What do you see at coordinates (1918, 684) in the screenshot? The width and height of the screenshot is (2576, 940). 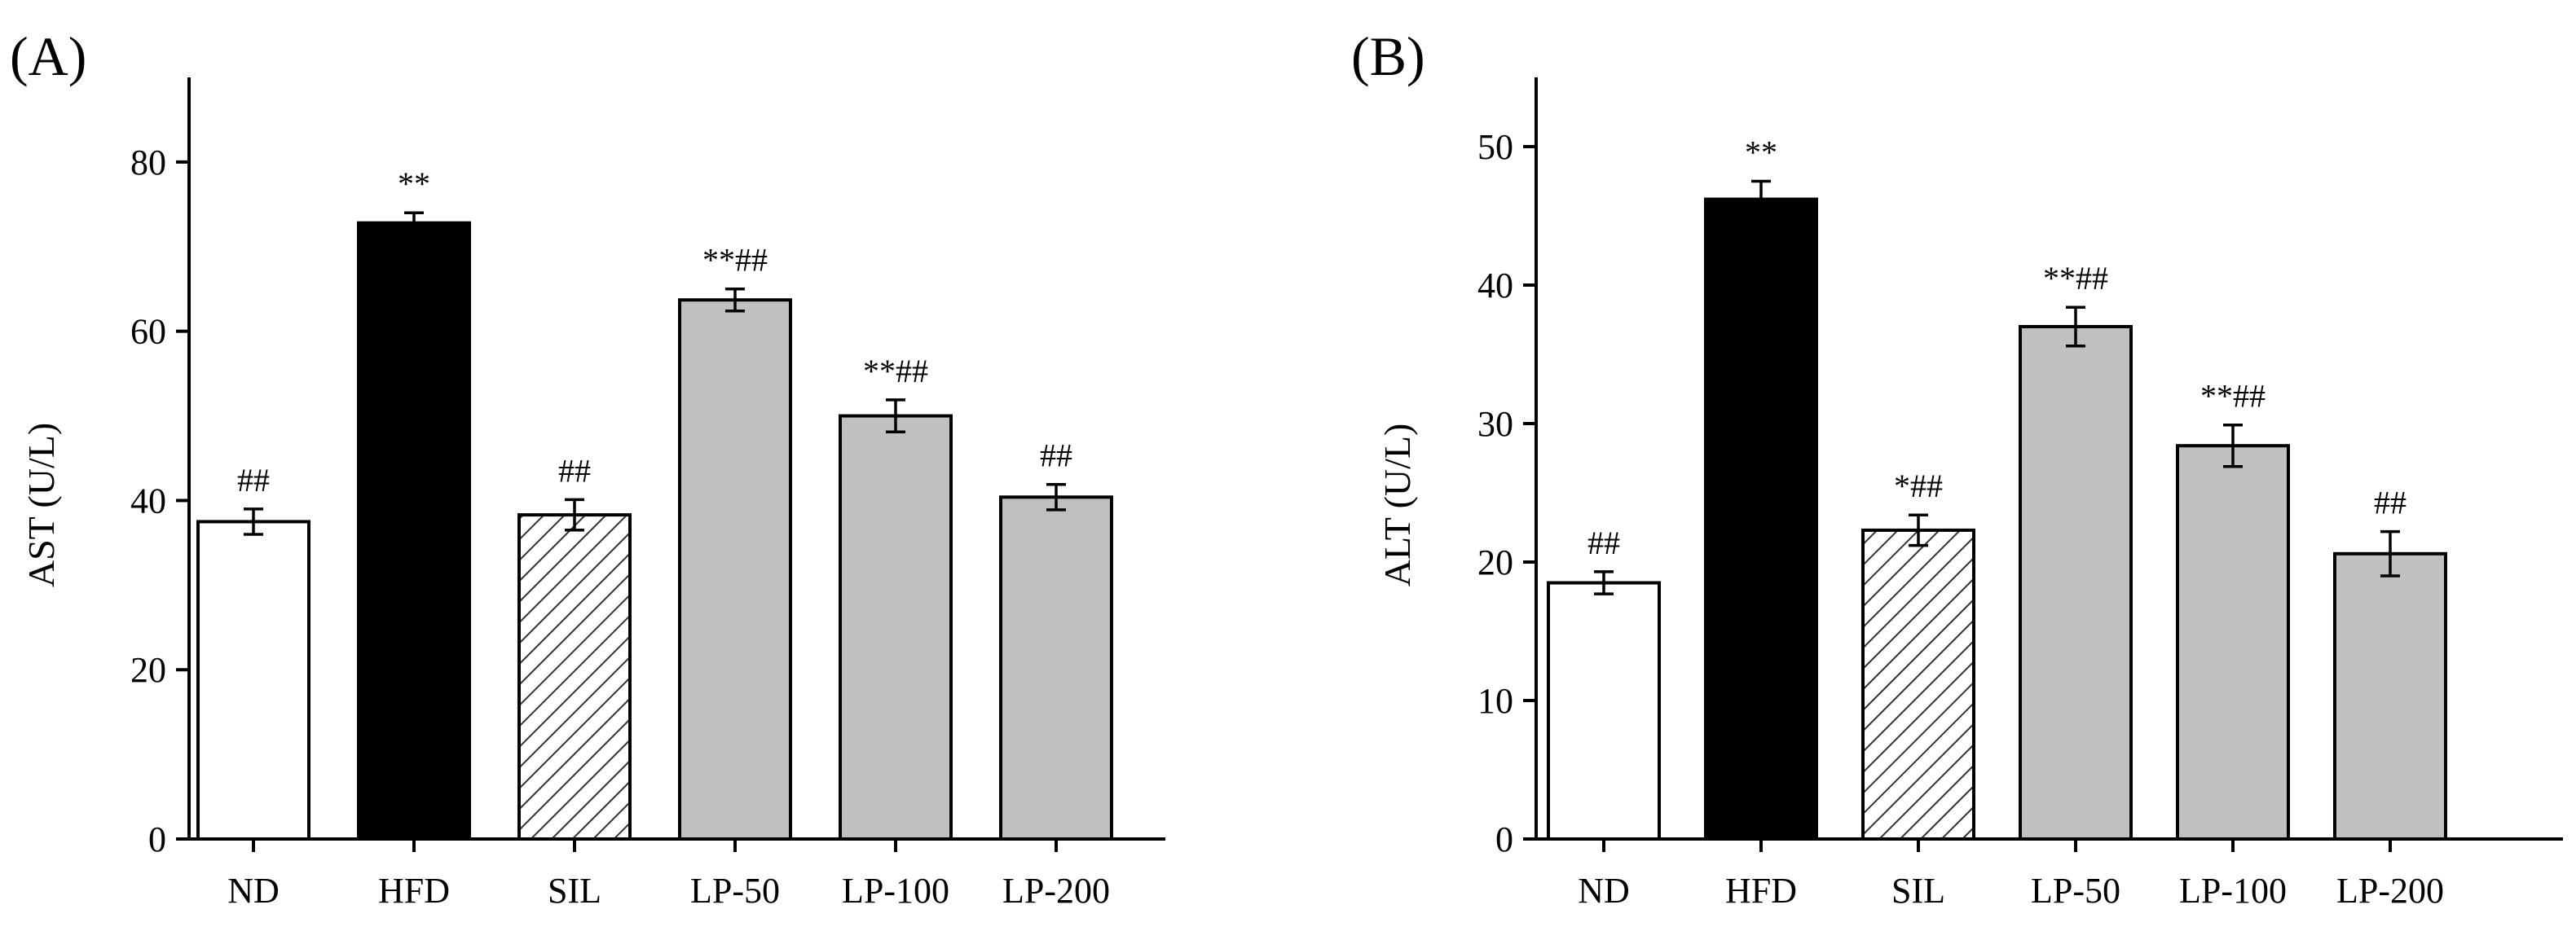 I see `panel-b-bar-sil` at bounding box center [1918, 684].